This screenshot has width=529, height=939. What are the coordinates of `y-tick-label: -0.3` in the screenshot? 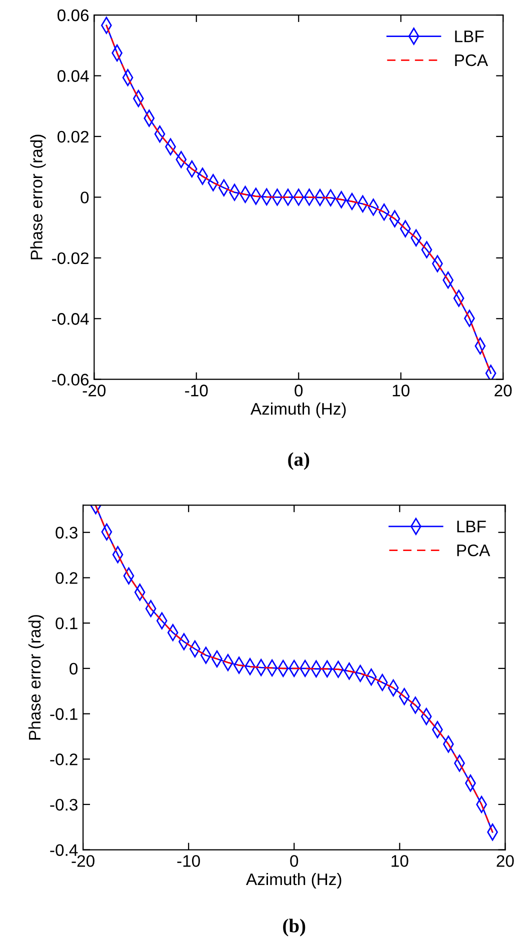 It's located at (64, 804).